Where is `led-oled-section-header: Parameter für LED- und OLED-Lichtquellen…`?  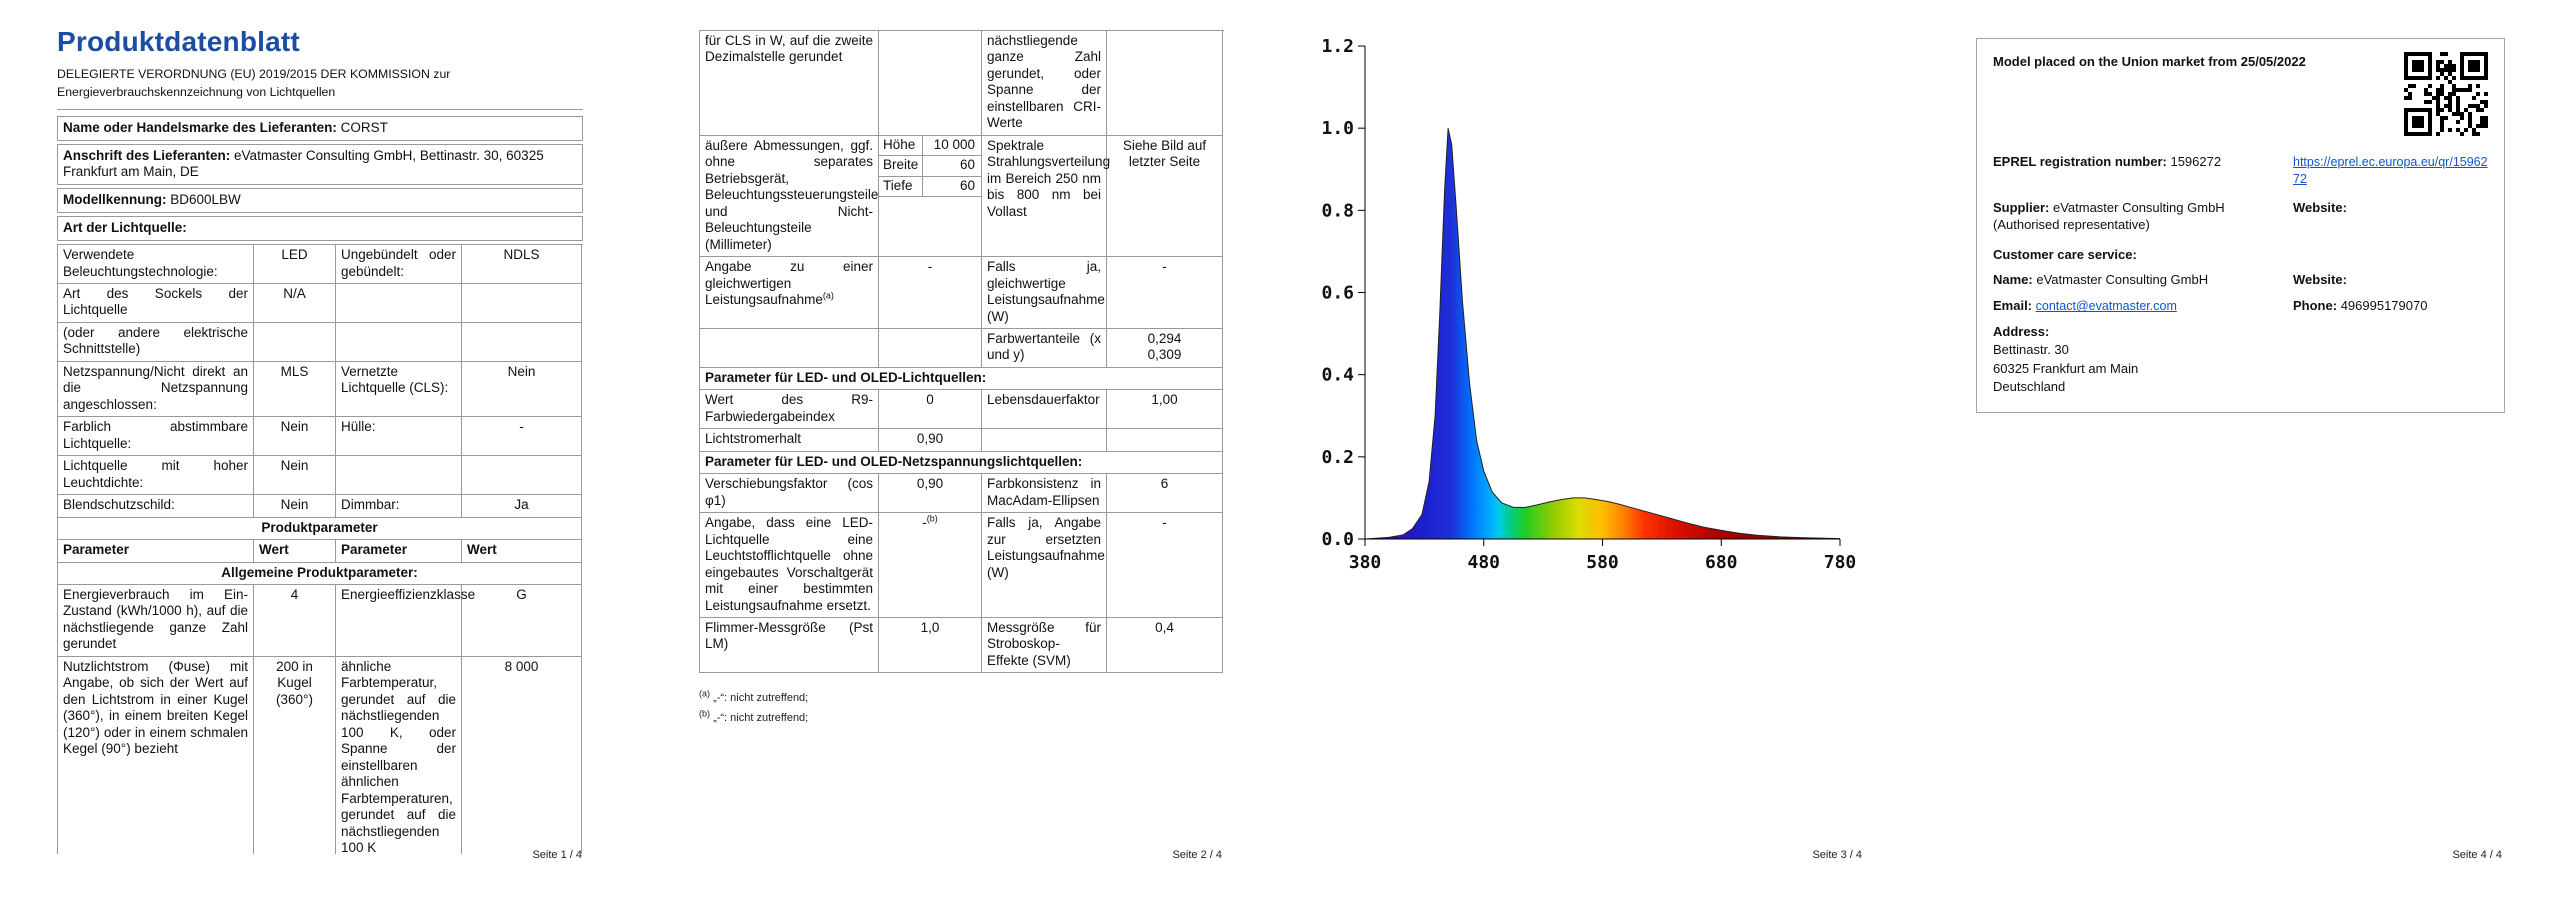
led-oled-section-header: Parameter für LED- und OLED-Lichtquellen… is located at coordinates (961, 379).